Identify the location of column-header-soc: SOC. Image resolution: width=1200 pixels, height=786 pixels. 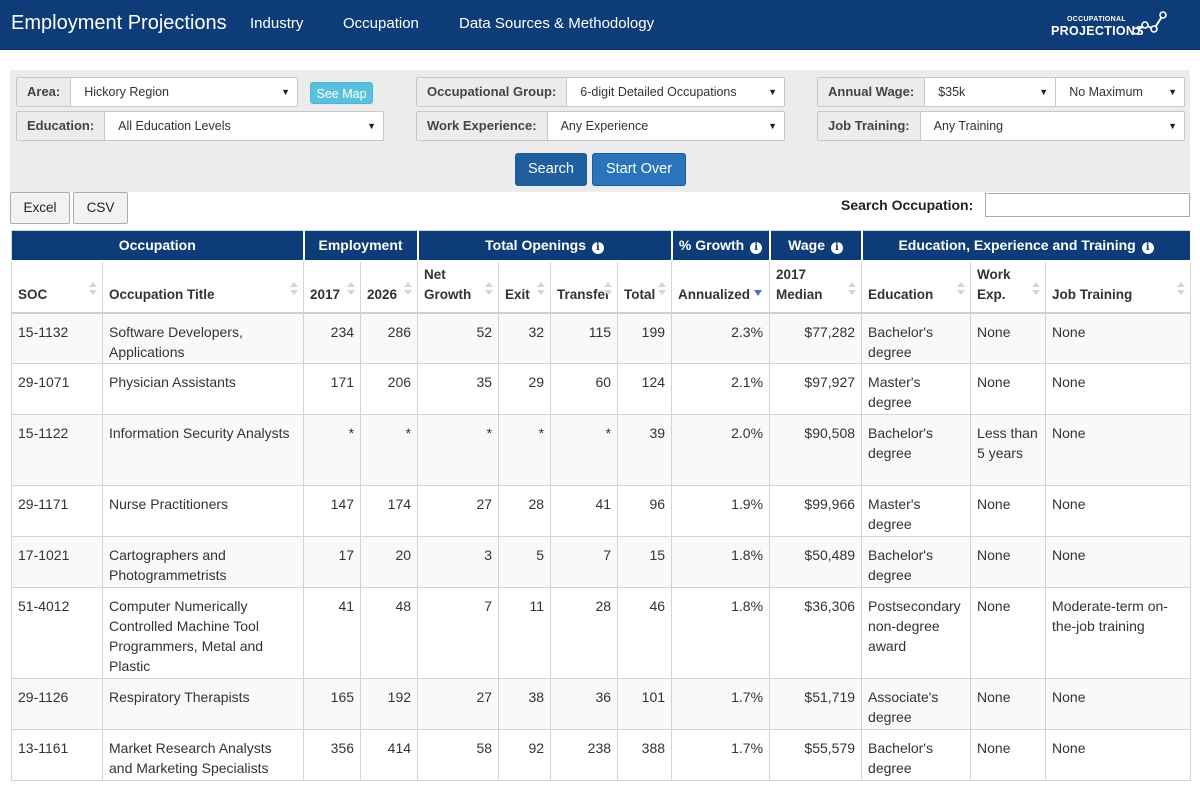
(57, 287).